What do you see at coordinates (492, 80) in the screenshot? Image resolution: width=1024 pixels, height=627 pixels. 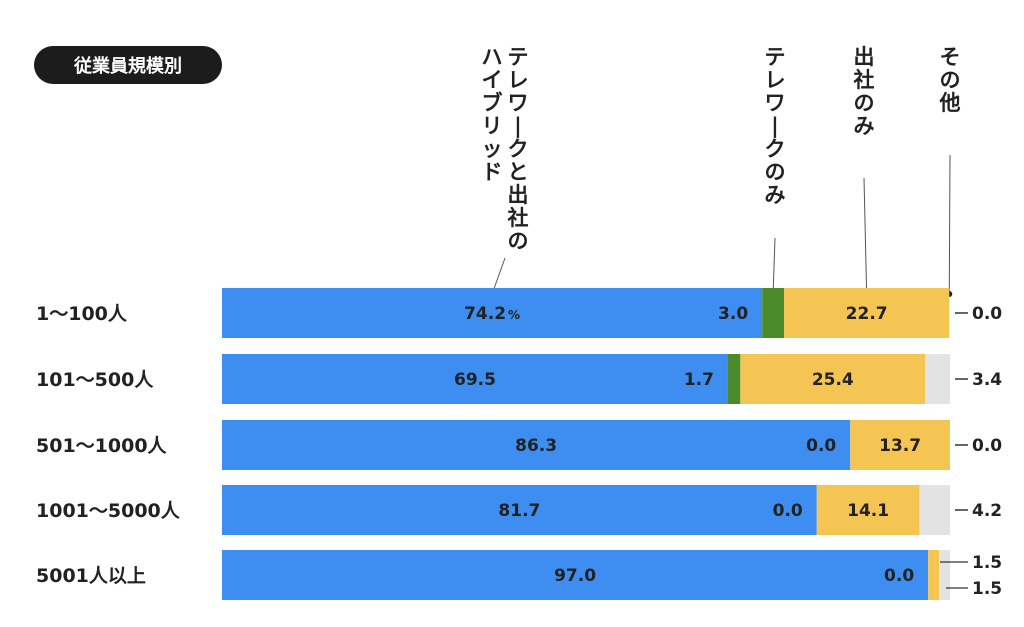 I see `series-label-char: イ` at bounding box center [492, 80].